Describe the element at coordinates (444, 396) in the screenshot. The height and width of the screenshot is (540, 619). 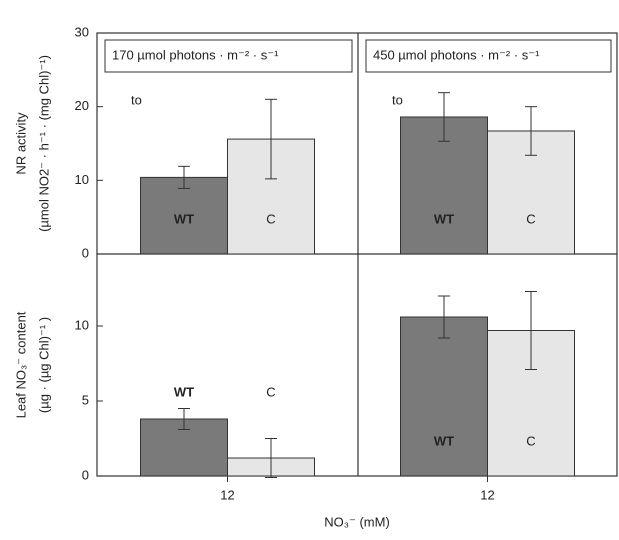
I see `bar` at that location.